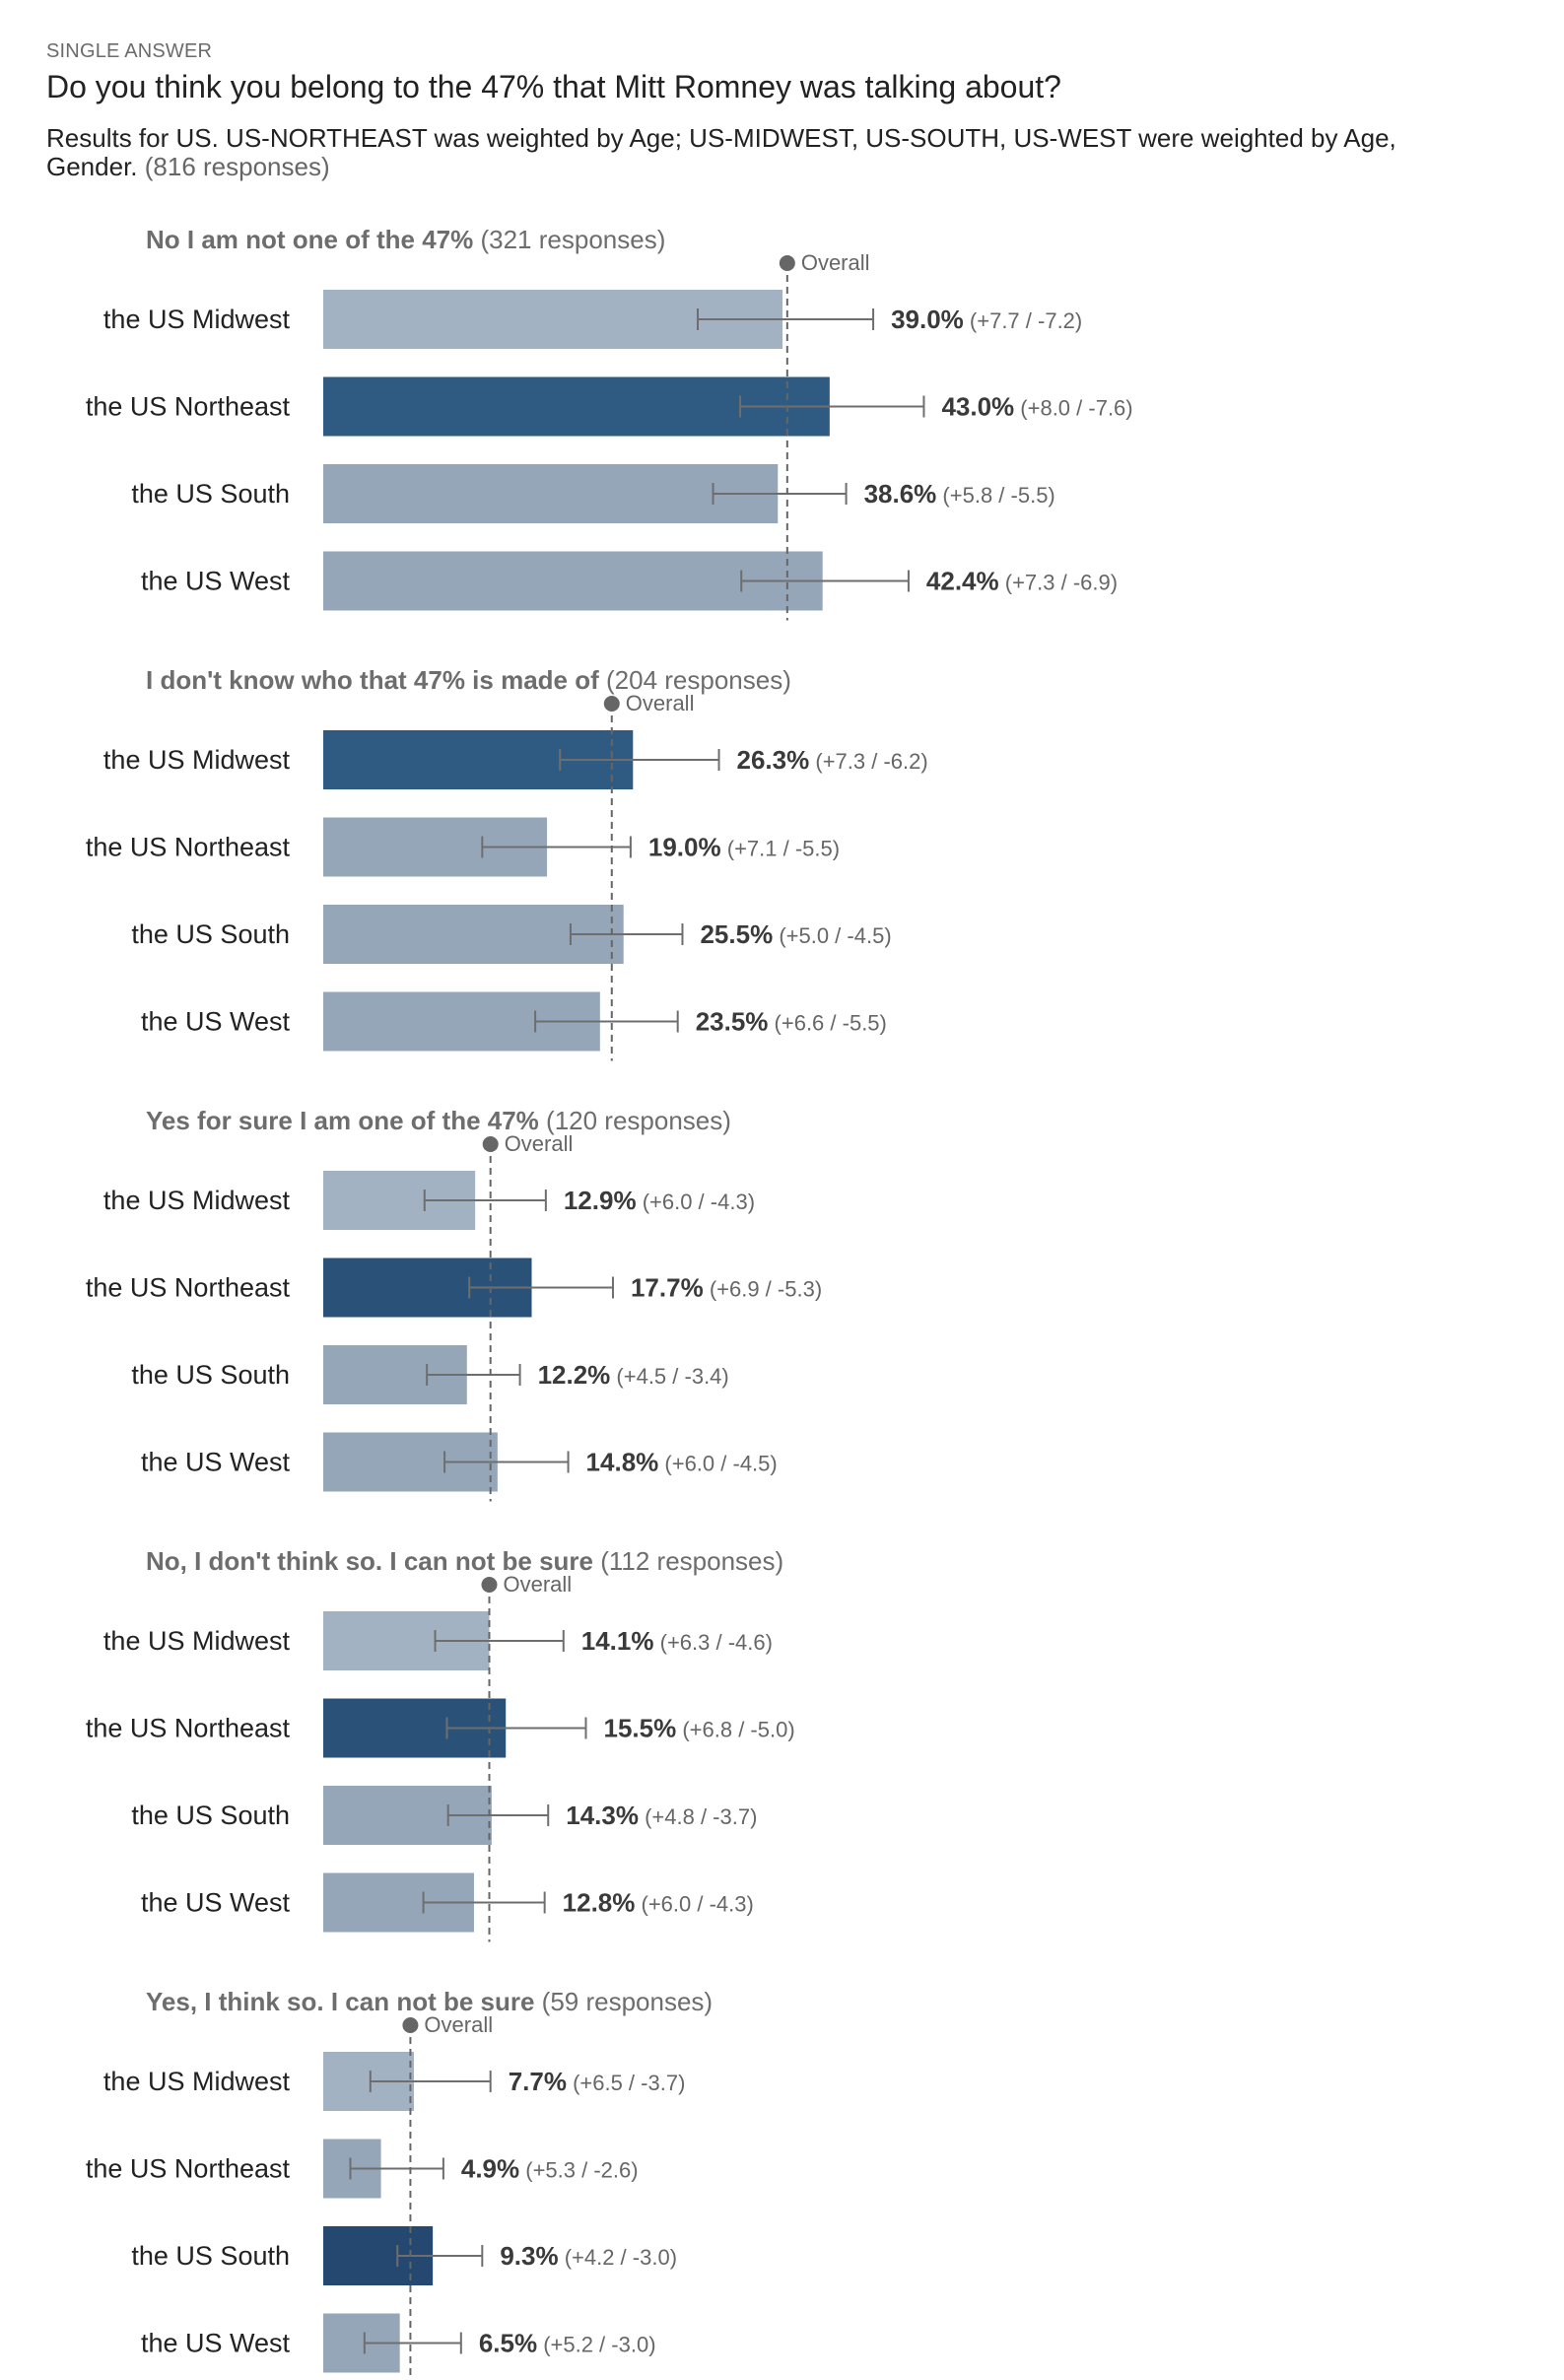 This screenshot has width=1564, height=2380. I want to click on ci-label: (+8.0 / -7.6), so click(1073, 408).